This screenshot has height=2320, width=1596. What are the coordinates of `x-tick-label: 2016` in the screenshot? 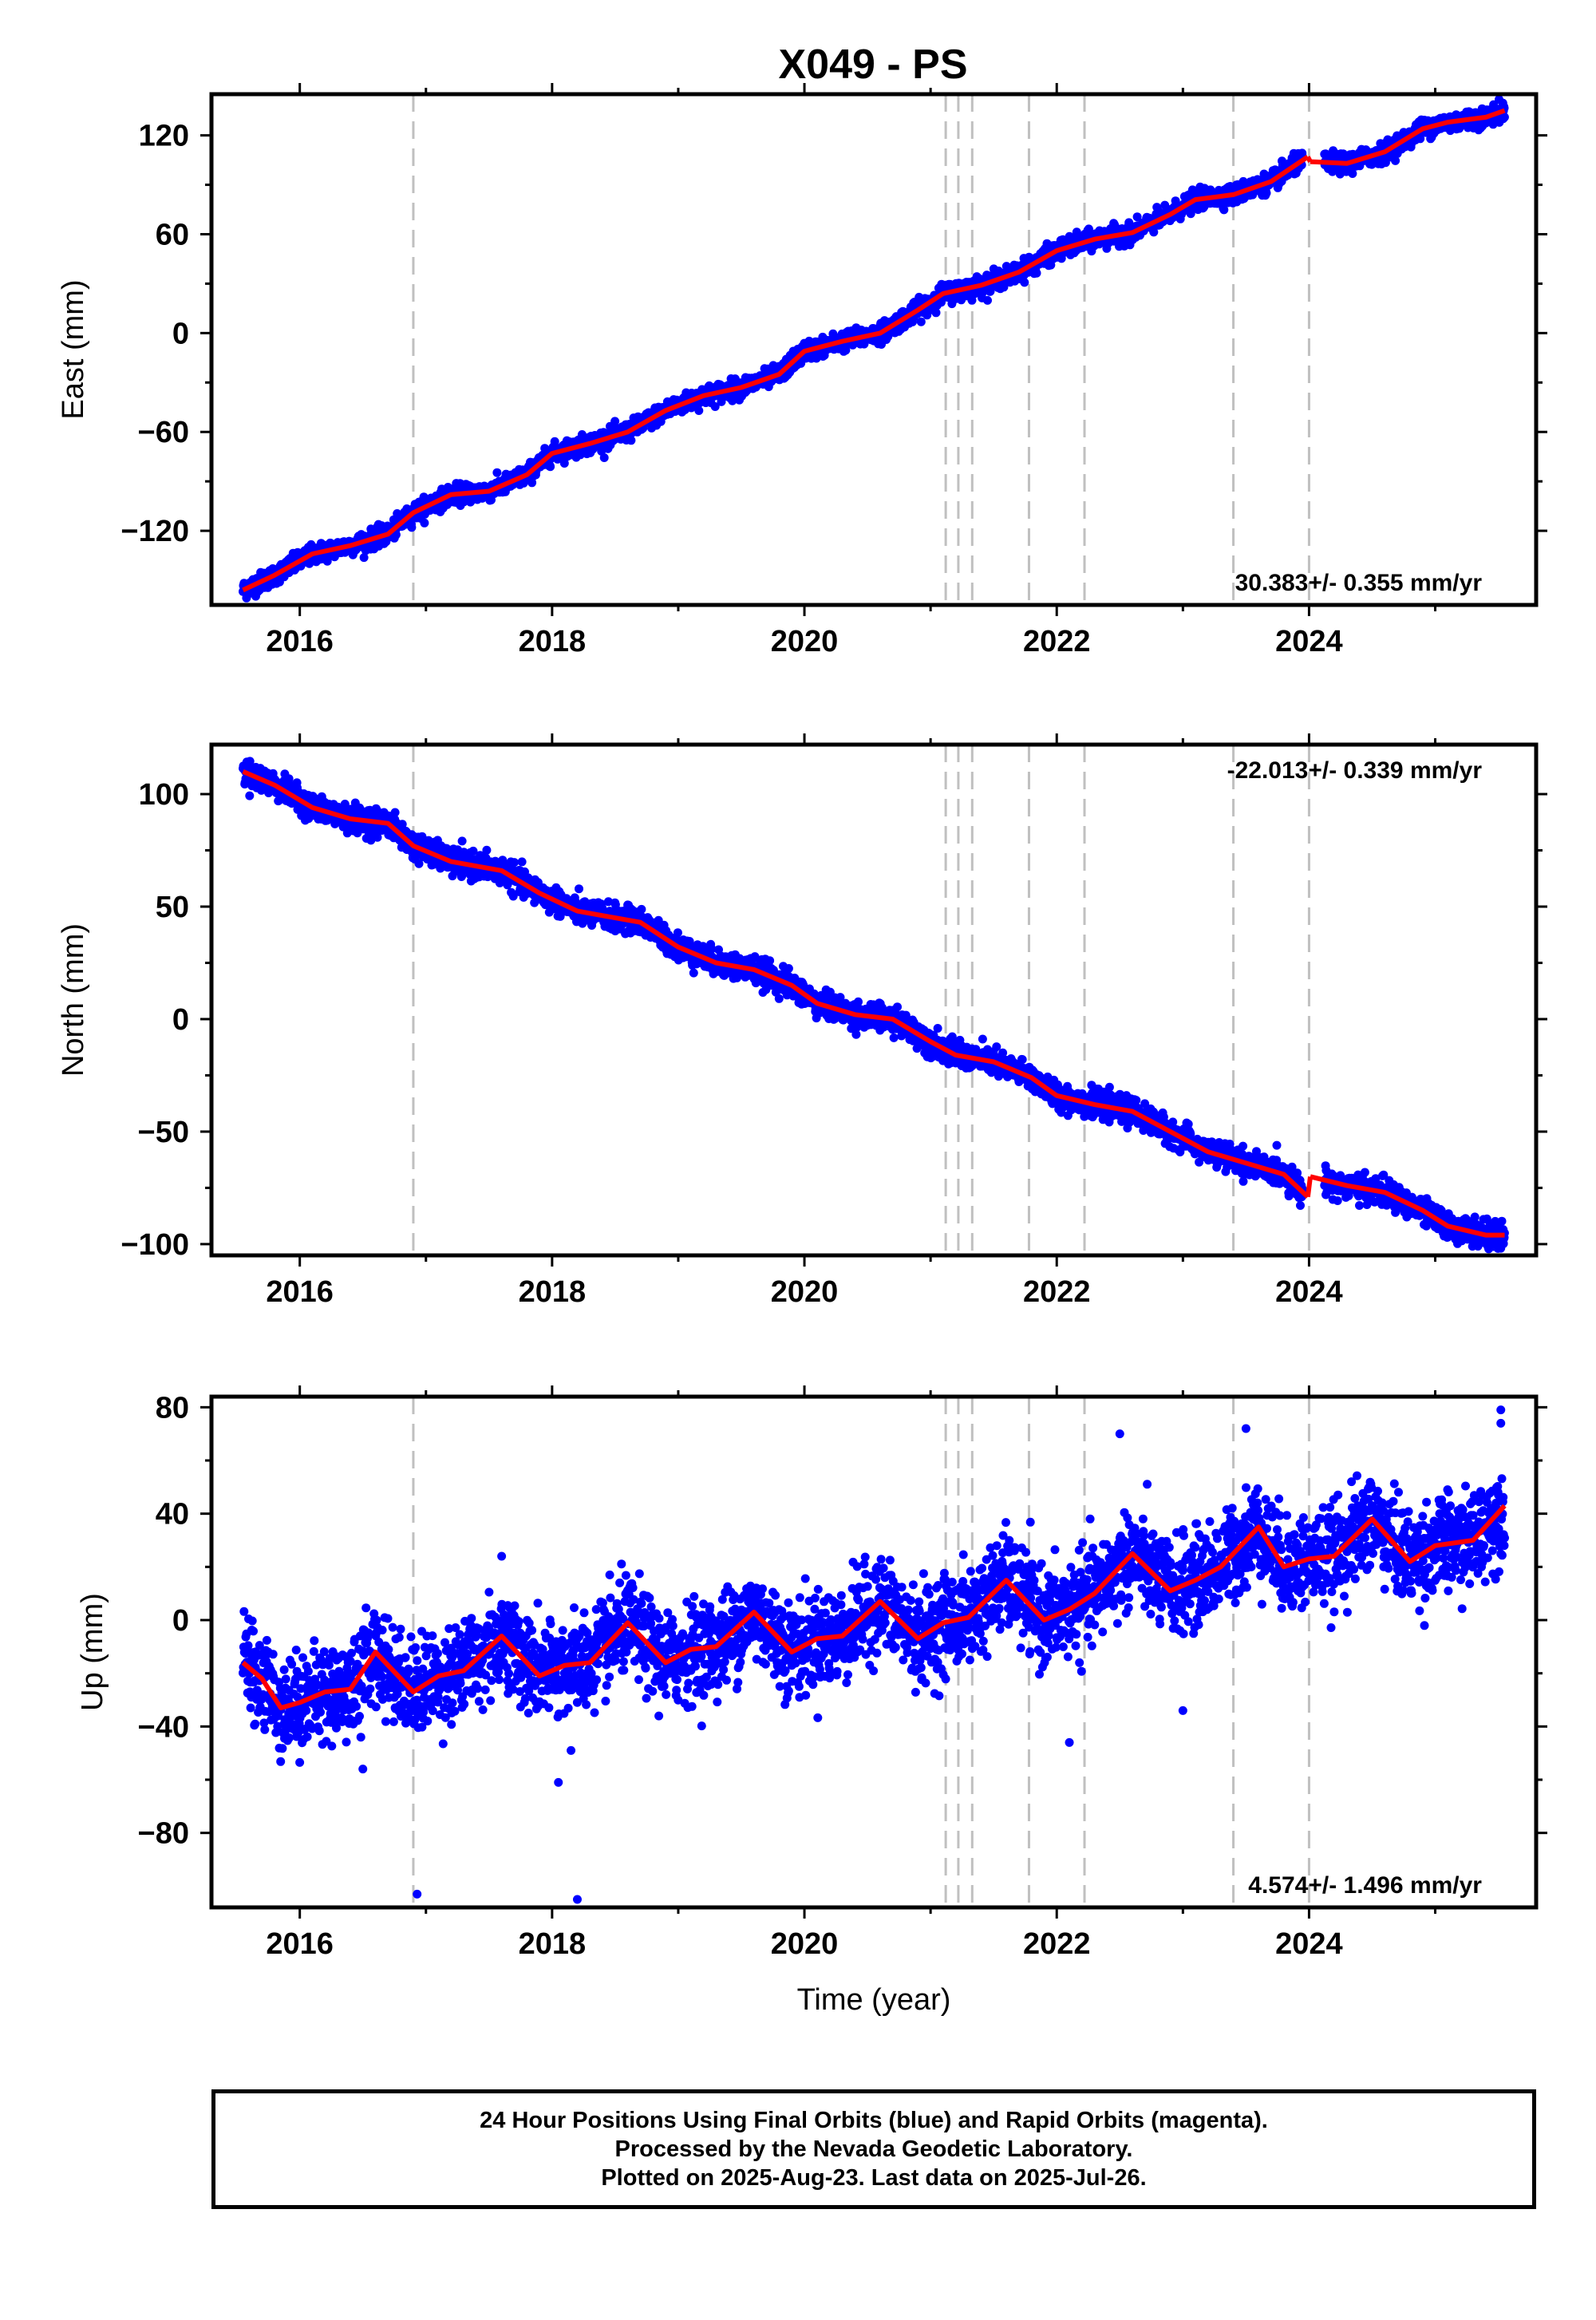 It's located at (300, 641).